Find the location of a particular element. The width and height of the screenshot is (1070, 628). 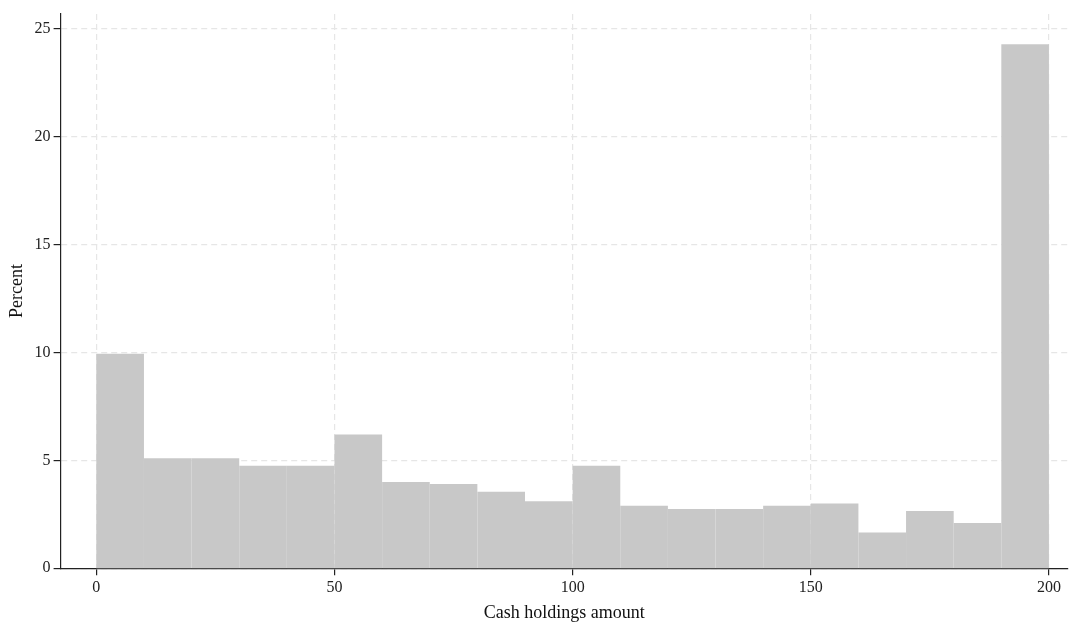

y-tick-label: 0 is located at coordinates (46, 567).